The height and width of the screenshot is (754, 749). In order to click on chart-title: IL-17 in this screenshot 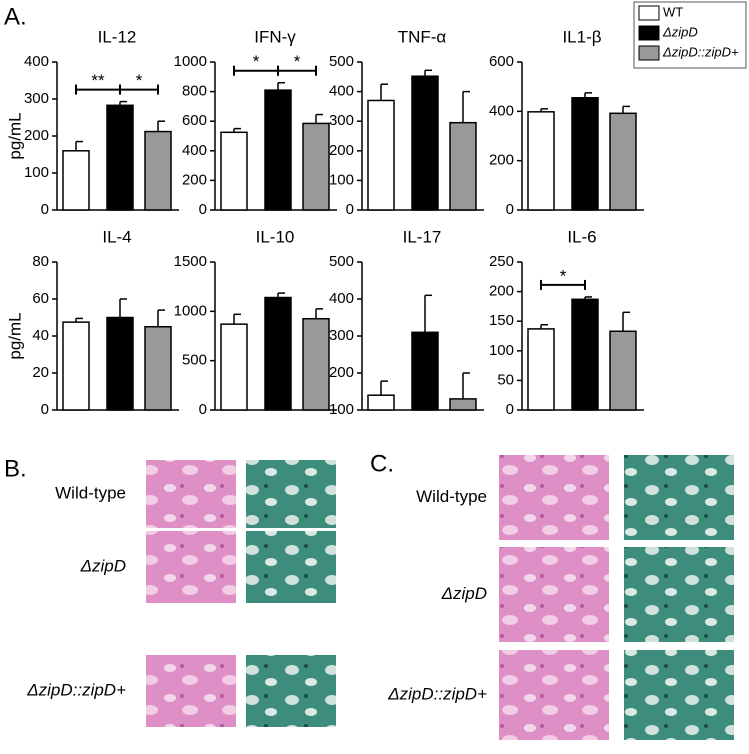, I will do `click(422, 236)`.